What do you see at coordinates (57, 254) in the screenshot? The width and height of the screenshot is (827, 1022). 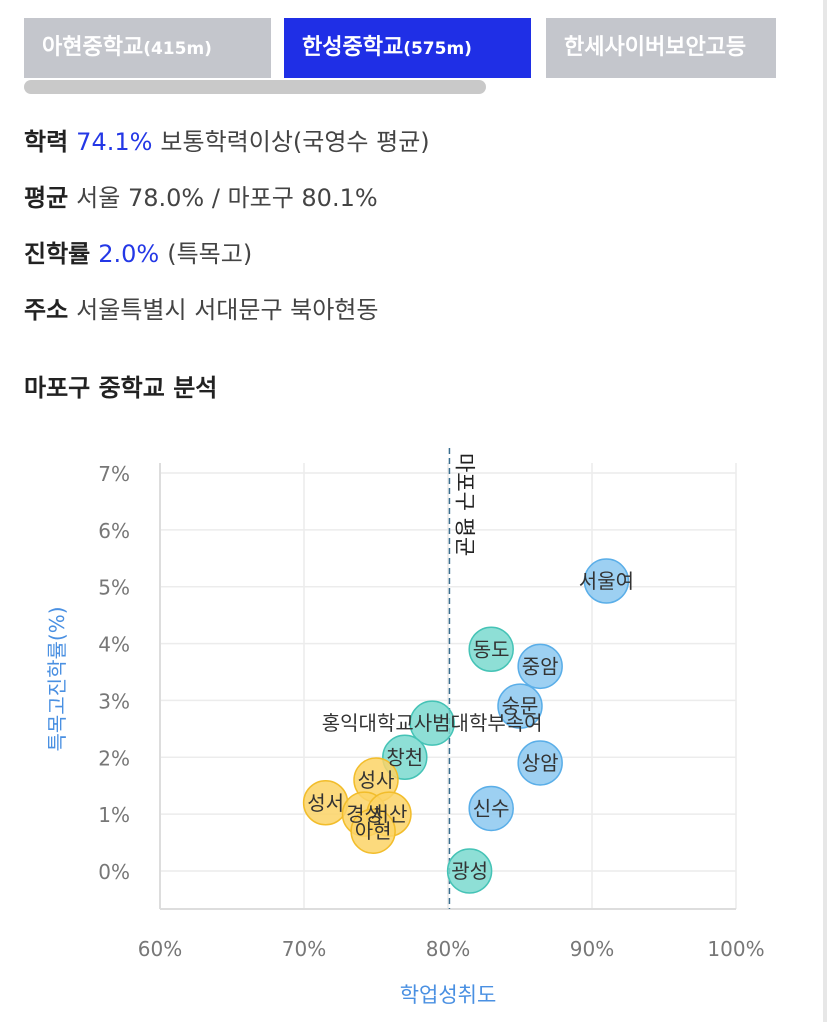 I see `advancement-label: 진학률` at bounding box center [57, 254].